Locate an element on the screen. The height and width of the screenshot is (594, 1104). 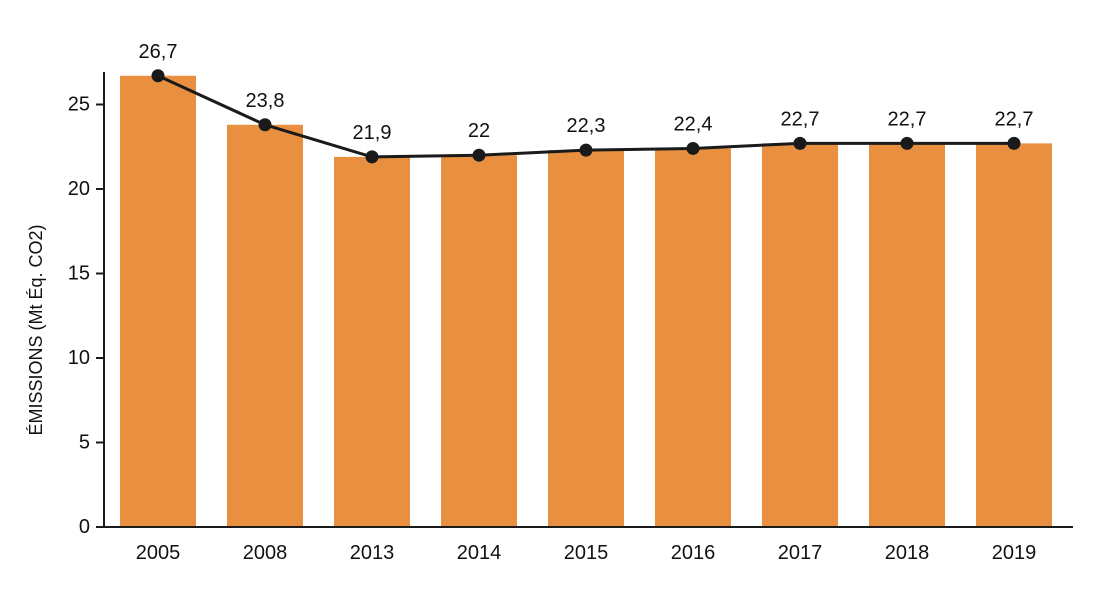
x-tick-label-2016: 2016 is located at coordinates (693, 553).